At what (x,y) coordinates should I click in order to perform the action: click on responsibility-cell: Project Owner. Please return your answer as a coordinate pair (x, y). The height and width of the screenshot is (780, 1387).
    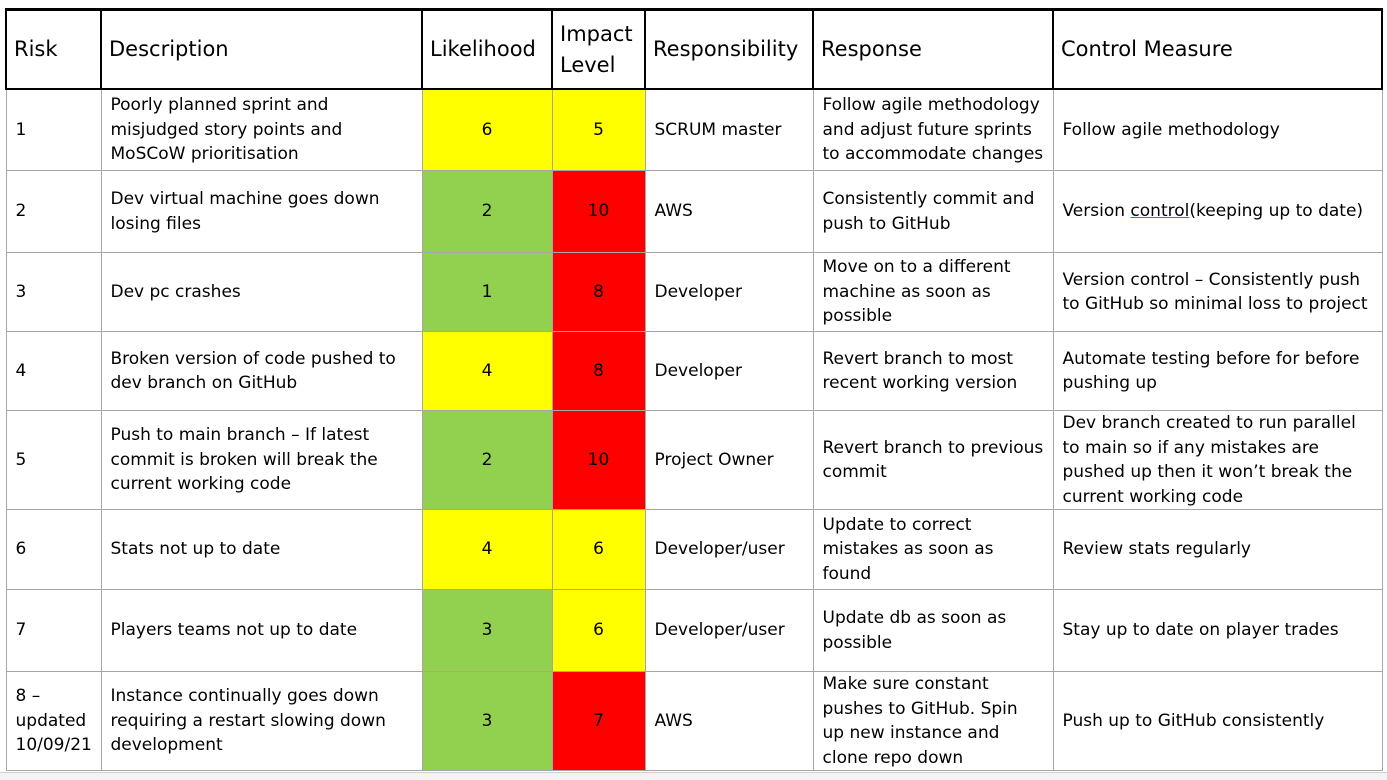
    Looking at the image, I should click on (729, 460).